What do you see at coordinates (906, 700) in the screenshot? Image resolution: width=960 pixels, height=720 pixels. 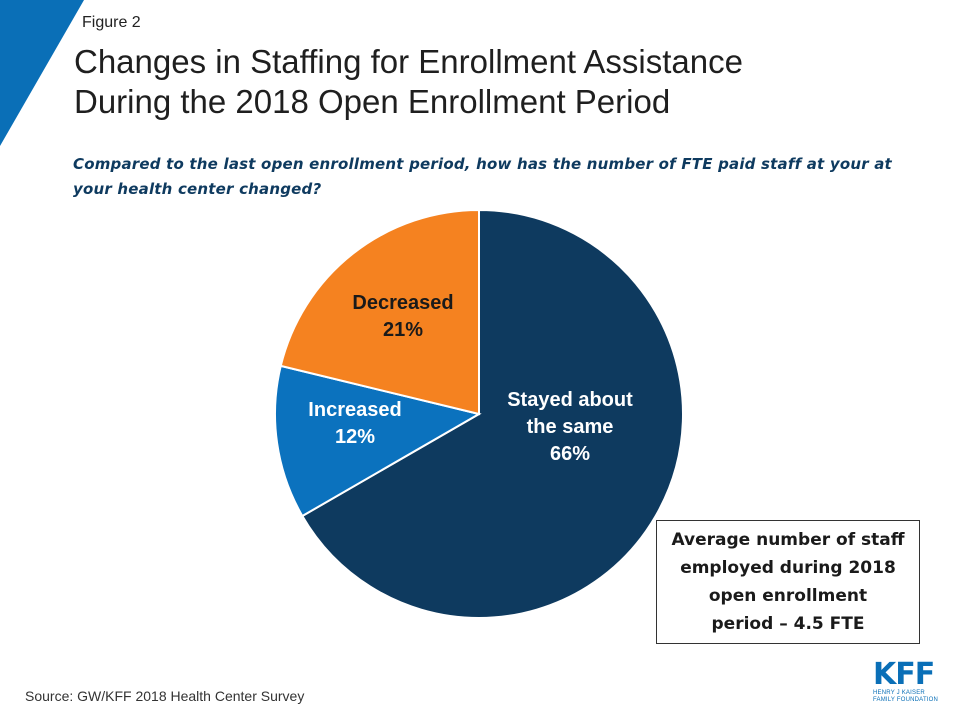 I see `logo-subtitle-2: FAMILY FOUNDATION` at bounding box center [906, 700].